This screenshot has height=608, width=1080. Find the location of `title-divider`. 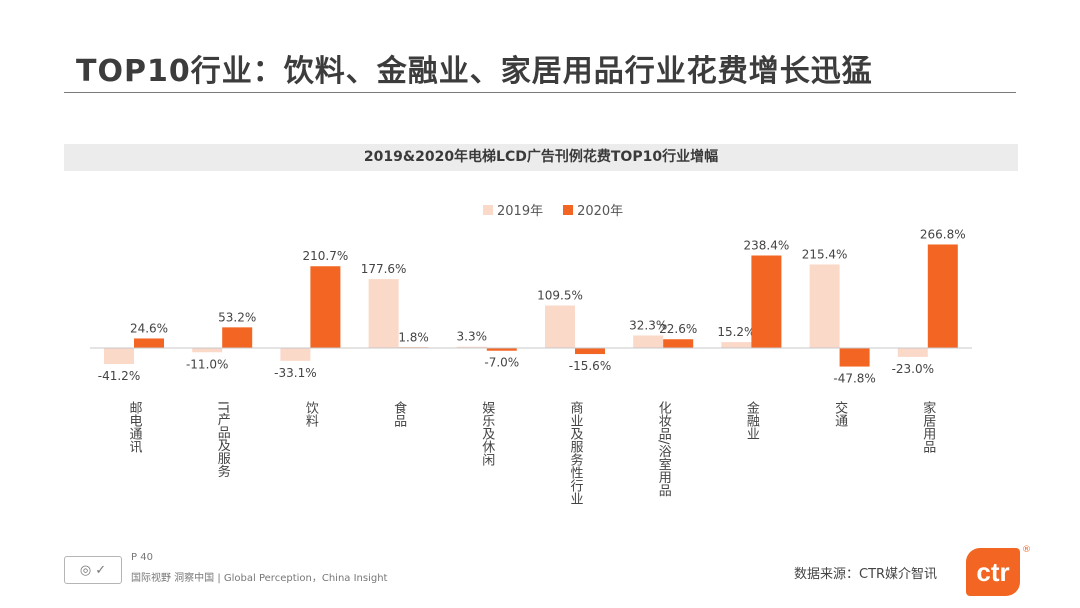

title-divider is located at coordinates (540, 92).